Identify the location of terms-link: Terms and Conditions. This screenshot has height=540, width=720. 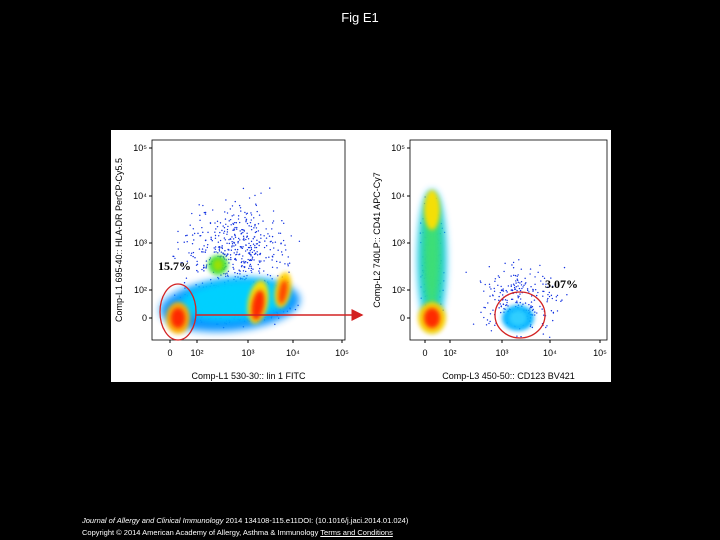
(356, 532).